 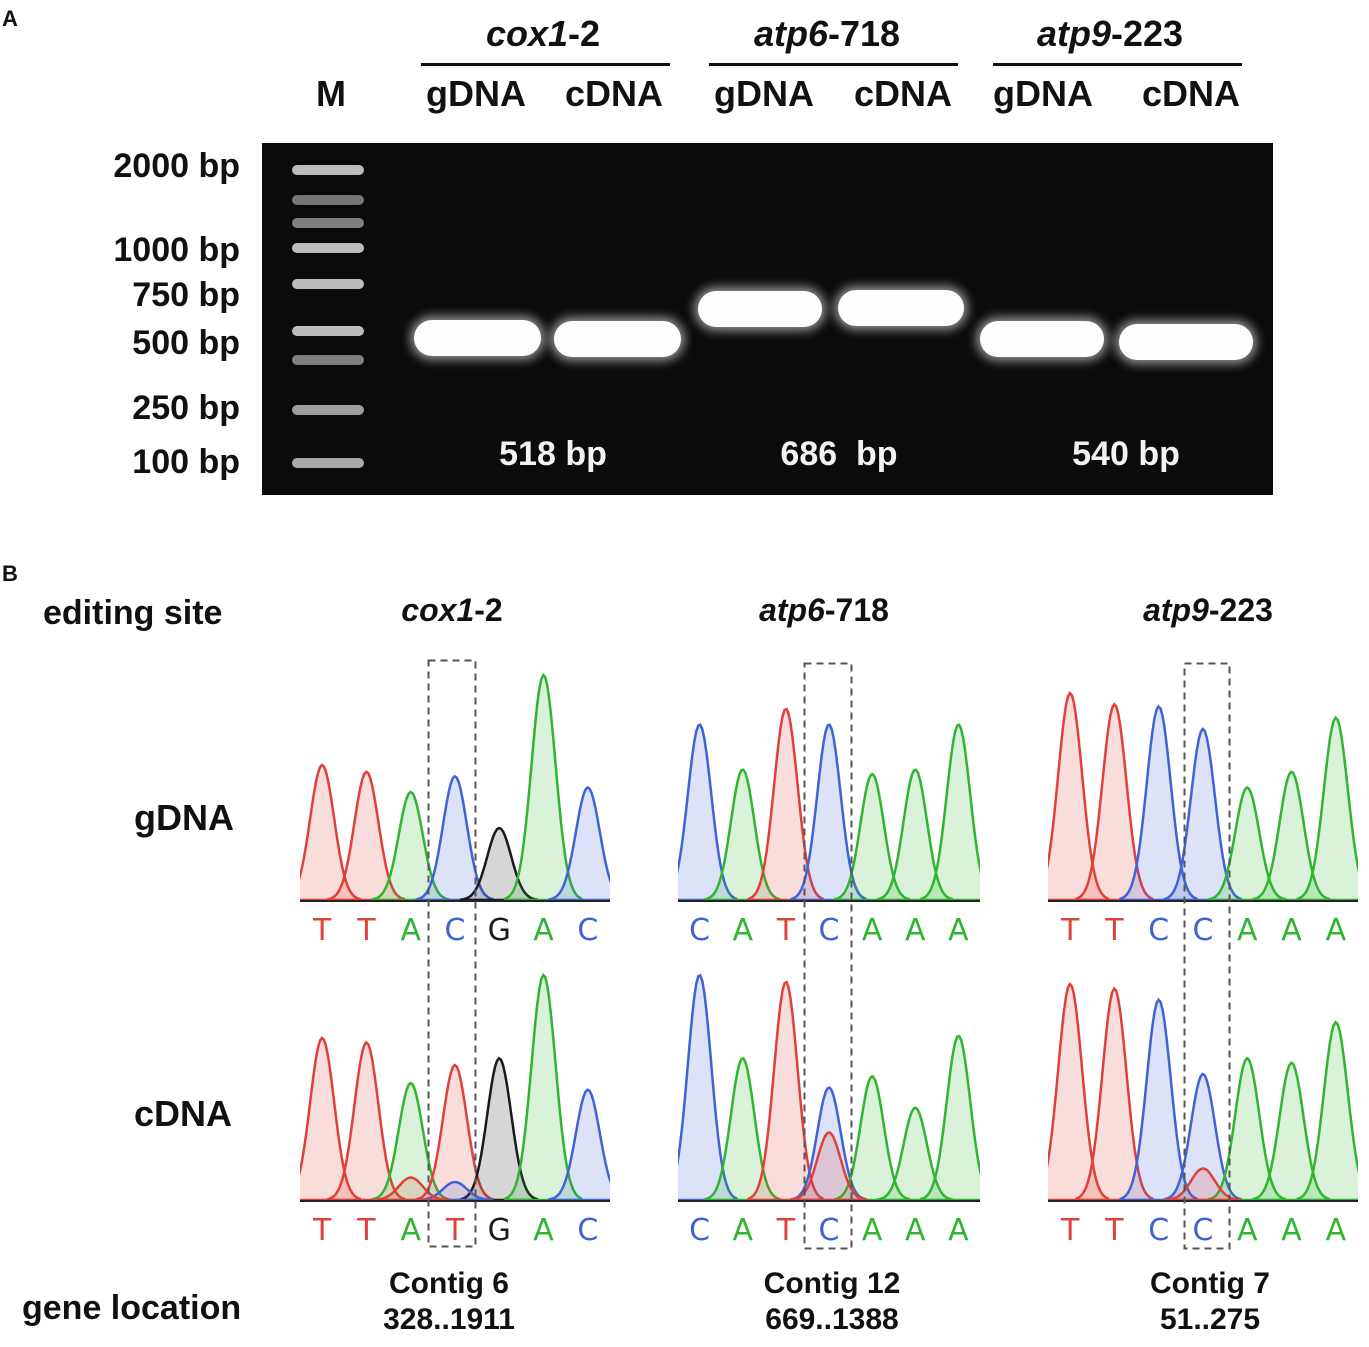 I want to click on editing-site-header-atp9: atp9-223, so click(x=1208, y=610).